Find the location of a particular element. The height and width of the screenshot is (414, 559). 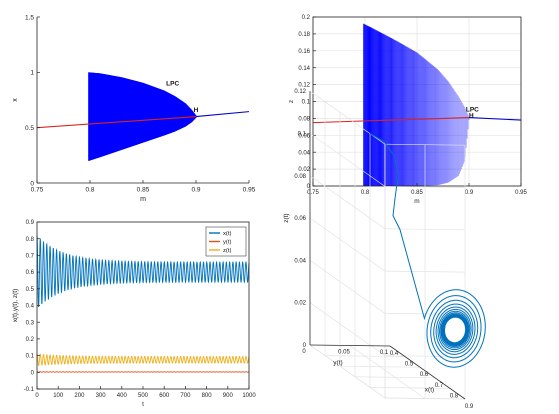

z-tick-label: 0.1 is located at coordinates (302, 135).